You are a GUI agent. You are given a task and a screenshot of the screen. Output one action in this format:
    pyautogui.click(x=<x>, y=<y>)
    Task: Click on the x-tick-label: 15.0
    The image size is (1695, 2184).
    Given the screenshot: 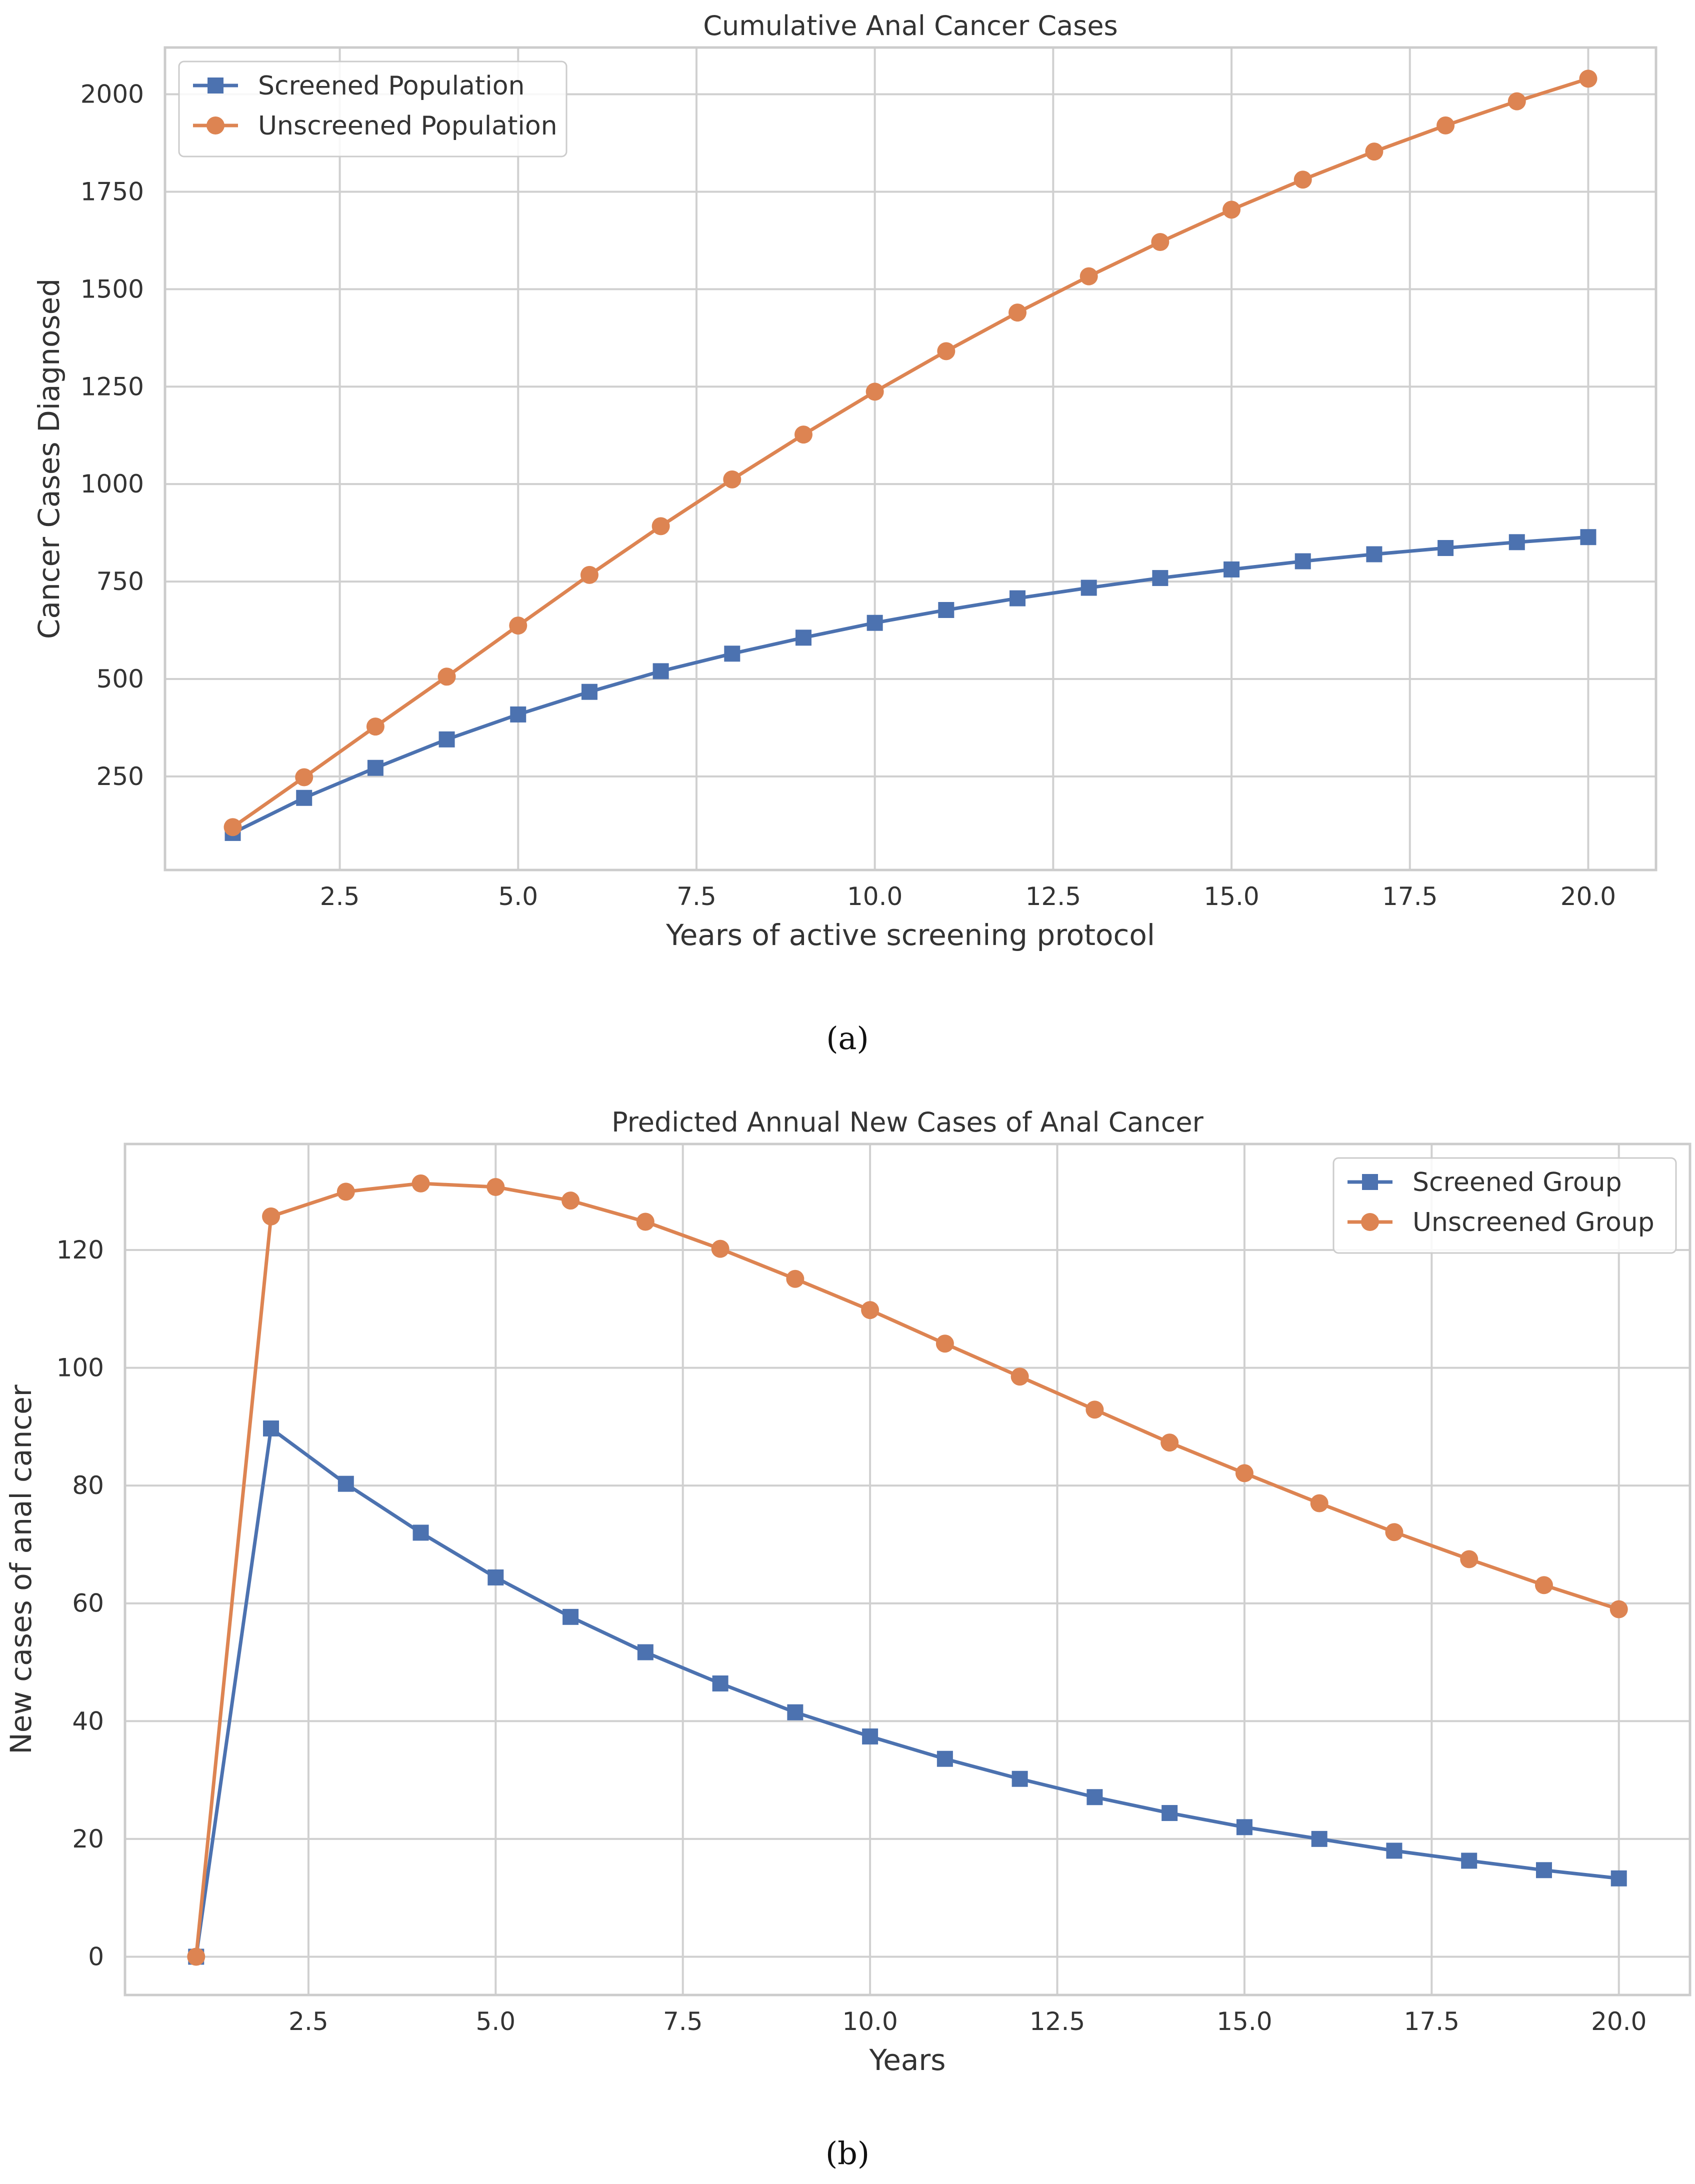 What is the action you would take?
    pyautogui.click(x=1231, y=896)
    